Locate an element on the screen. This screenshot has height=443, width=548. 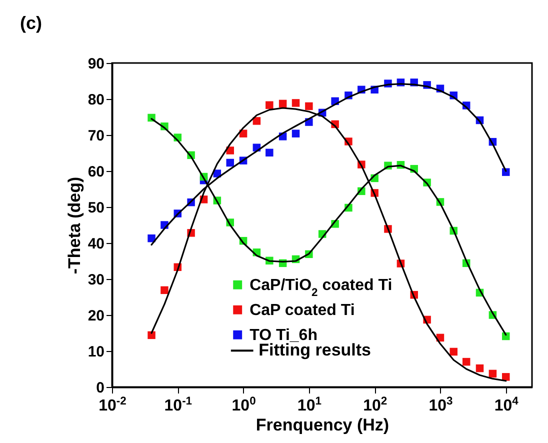
x-tick-label: 10$^{-2}$ is located at coordinates (112, 405).